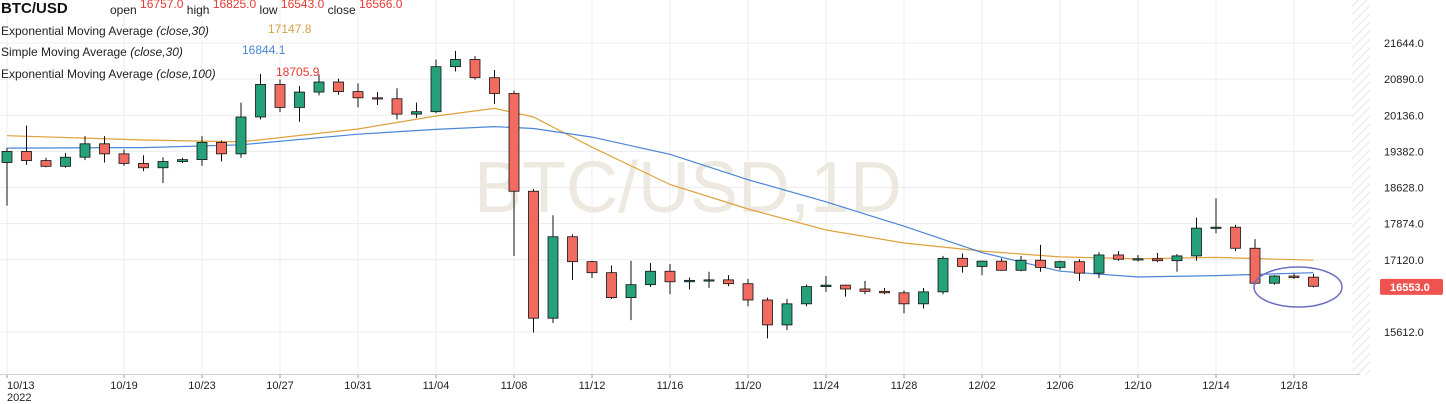 The image size is (1446, 404). Describe the element at coordinates (19, 398) in the screenshot. I see `x-tick-year-label: 2022` at that location.